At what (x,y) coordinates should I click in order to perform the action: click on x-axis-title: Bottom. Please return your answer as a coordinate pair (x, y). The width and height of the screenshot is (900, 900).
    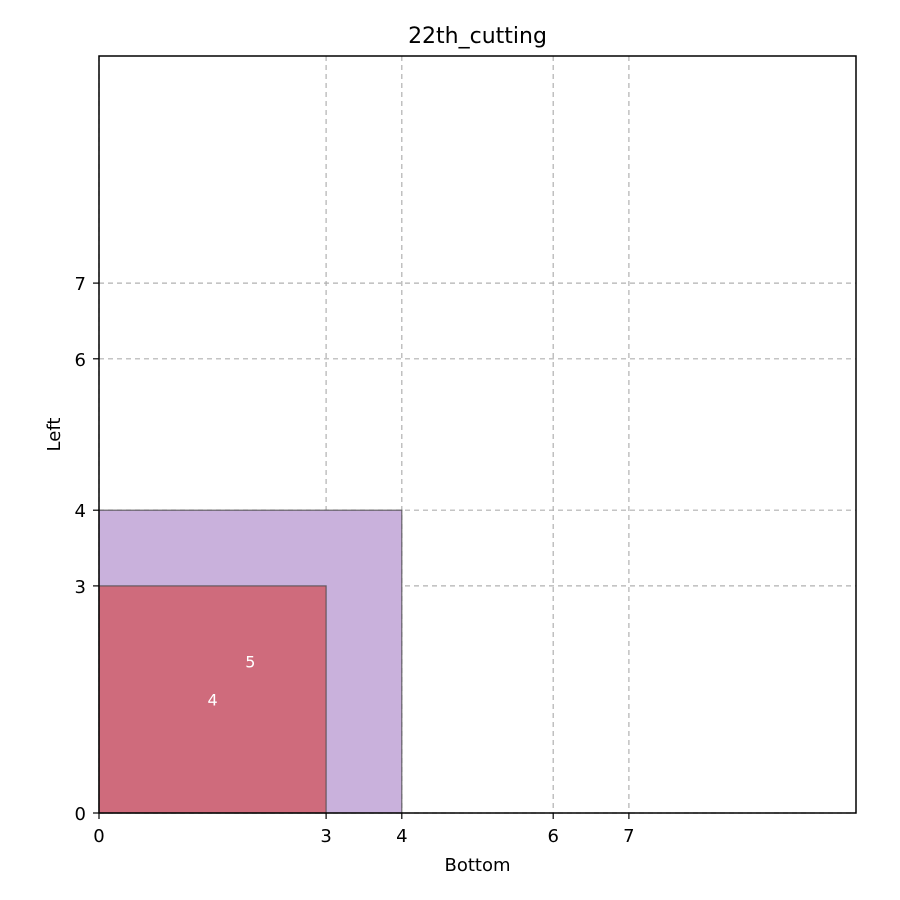
    Looking at the image, I should click on (477, 865).